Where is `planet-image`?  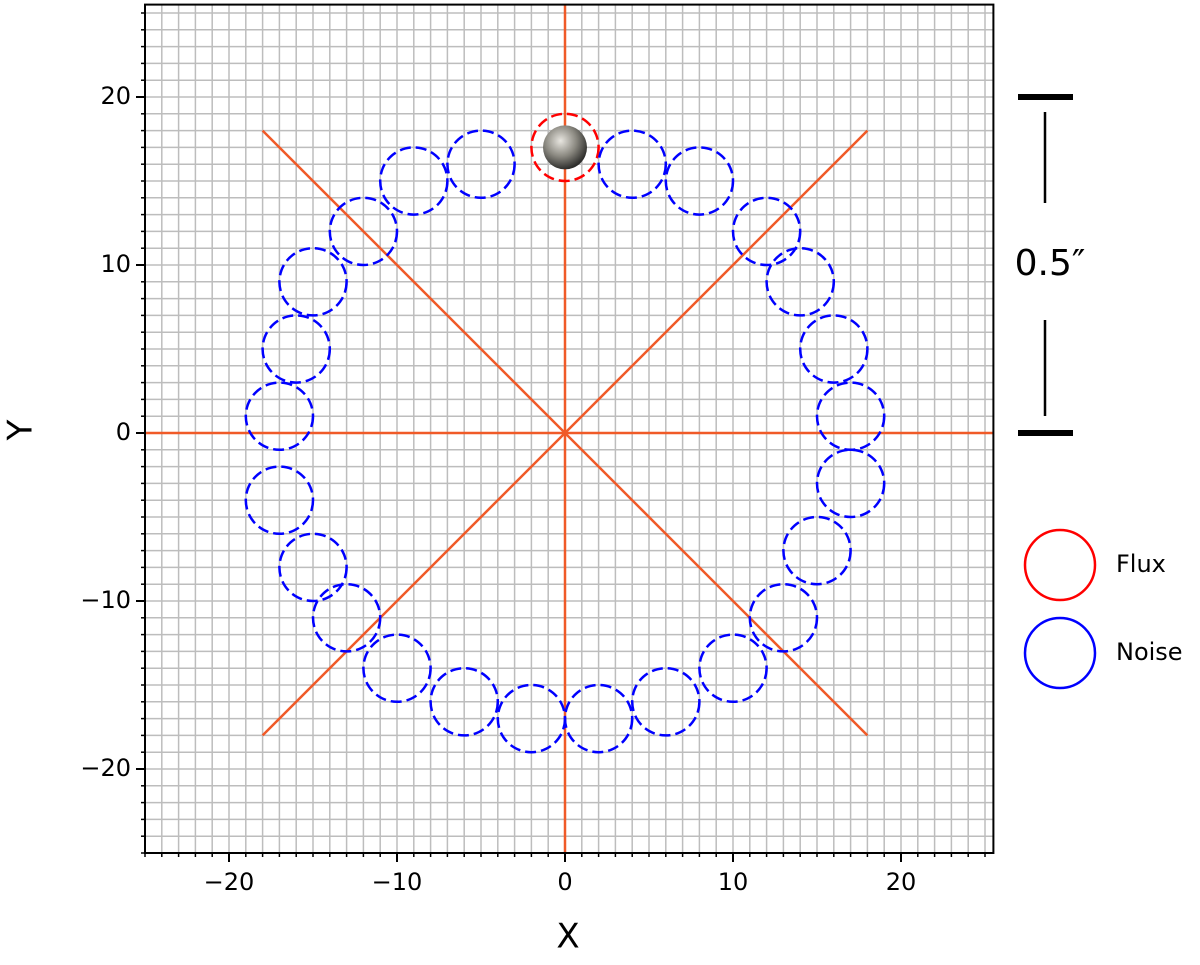 planet-image is located at coordinates (565, 147).